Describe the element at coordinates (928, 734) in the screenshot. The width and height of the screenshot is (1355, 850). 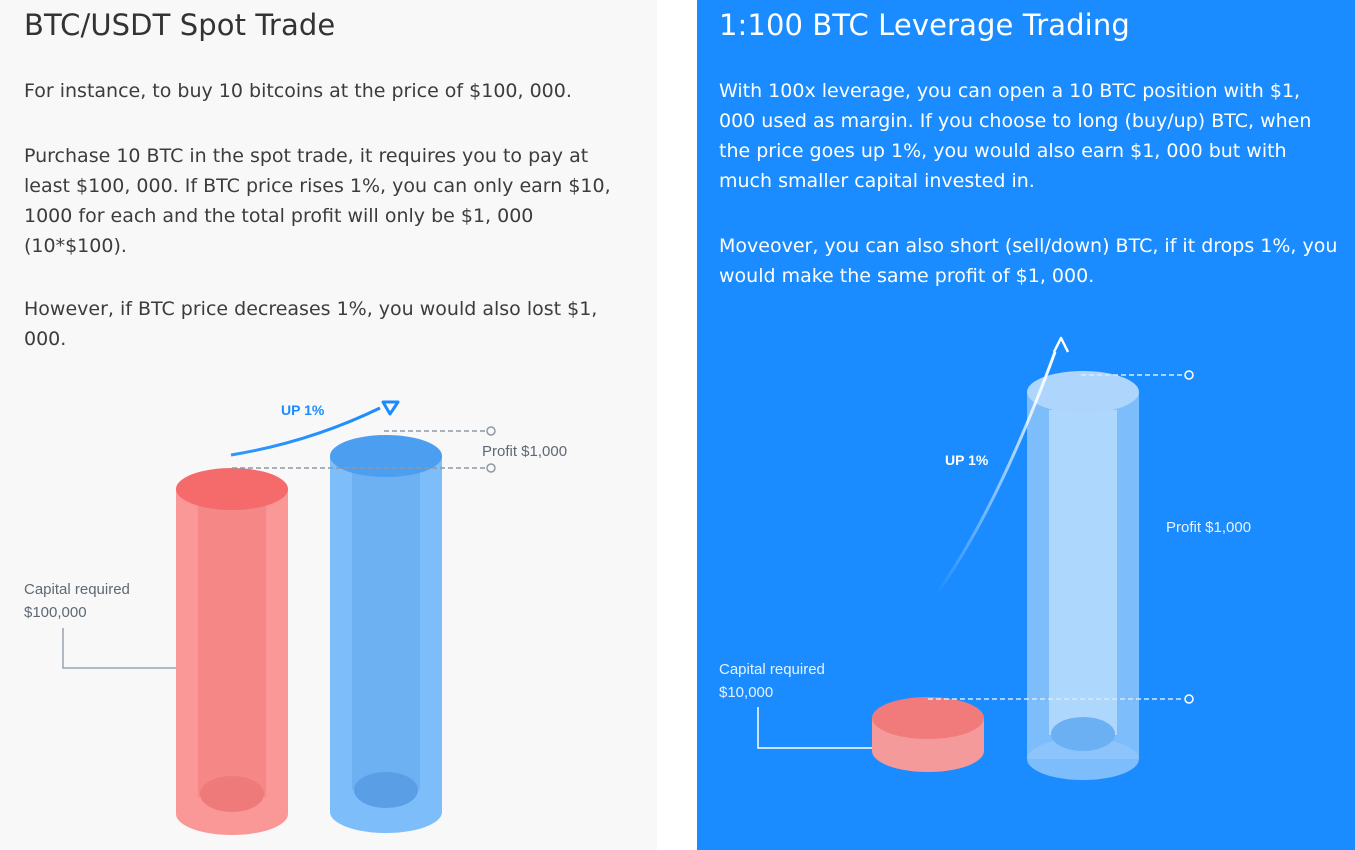
I see `margin-cylinder` at that location.